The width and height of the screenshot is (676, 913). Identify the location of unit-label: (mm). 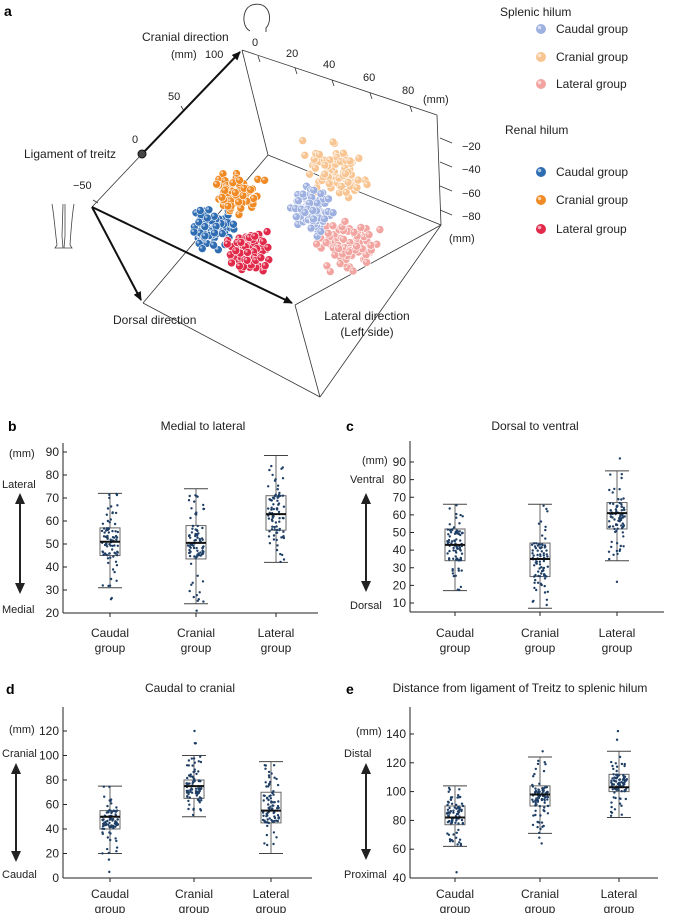
(369, 732).